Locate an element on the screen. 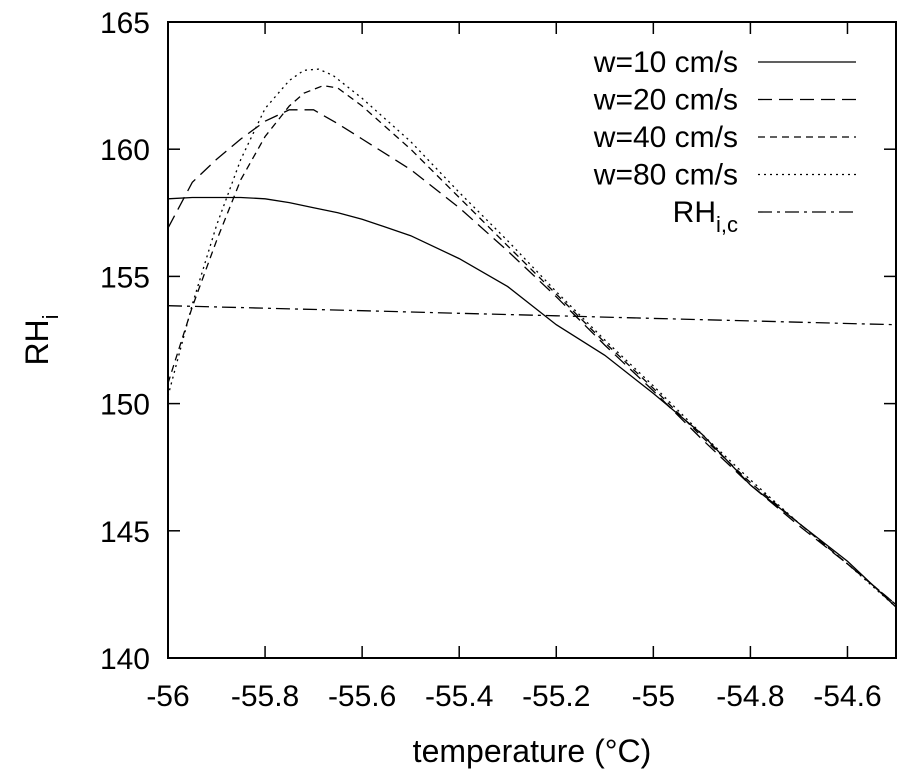 Image resolution: width=897 pixels, height=773 pixels. legend-label: RHi,c is located at coordinates (705, 216).